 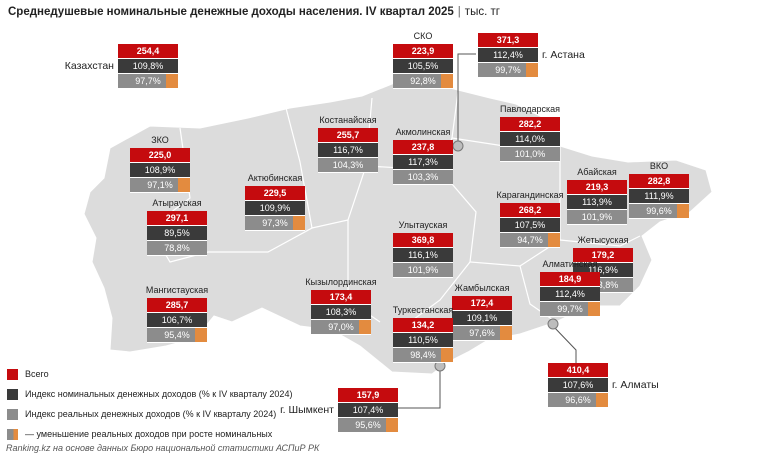 What do you see at coordinates (659, 181) in the screenshot?
I see `value-total-vko: 282,8` at bounding box center [659, 181].